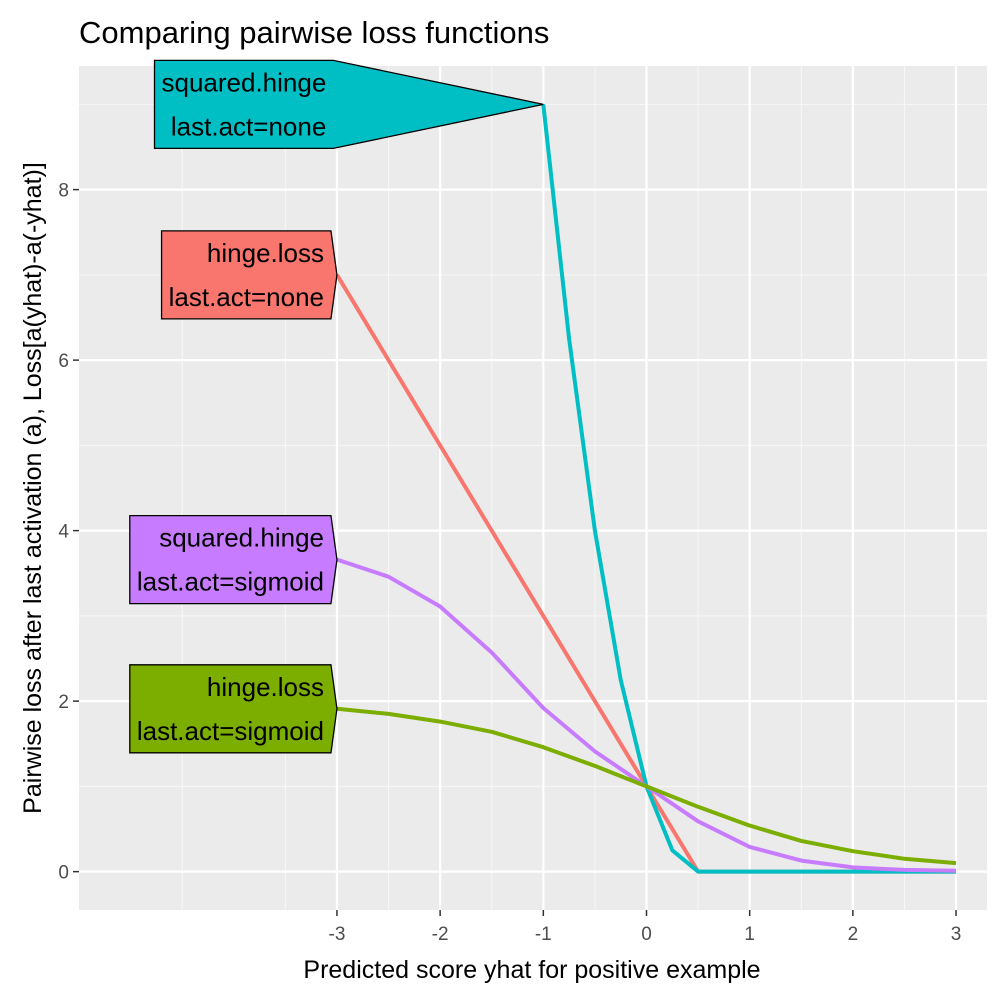  Describe the element at coordinates (337, 934) in the screenshot. I see `x-tick-label: -3` at that location.